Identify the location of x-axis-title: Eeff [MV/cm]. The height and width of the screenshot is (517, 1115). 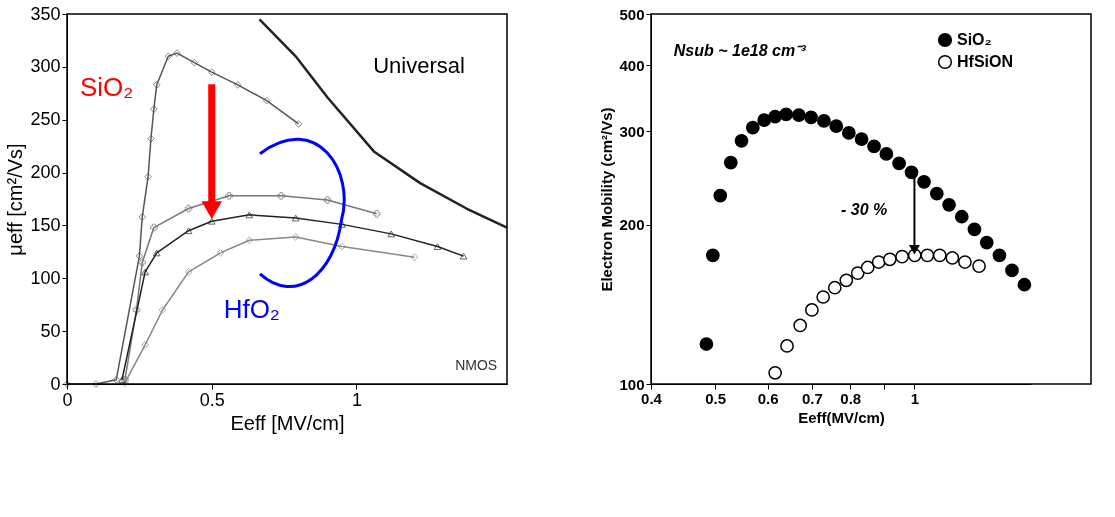
(287, 422).